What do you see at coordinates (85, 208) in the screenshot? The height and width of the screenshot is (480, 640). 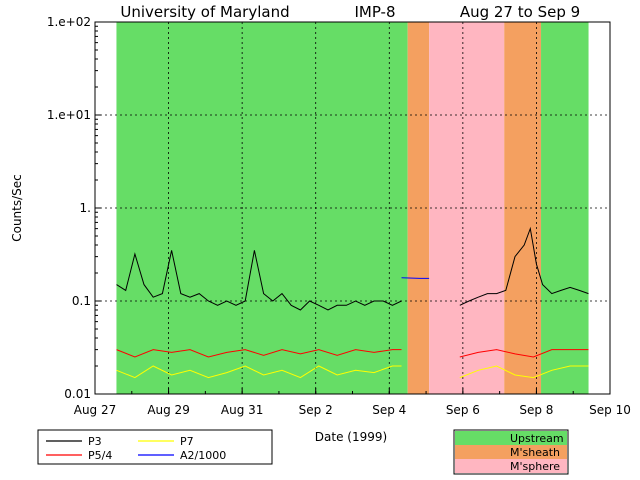 I see `y-tick-label-1: 1.` at bounding box center [85, 208].